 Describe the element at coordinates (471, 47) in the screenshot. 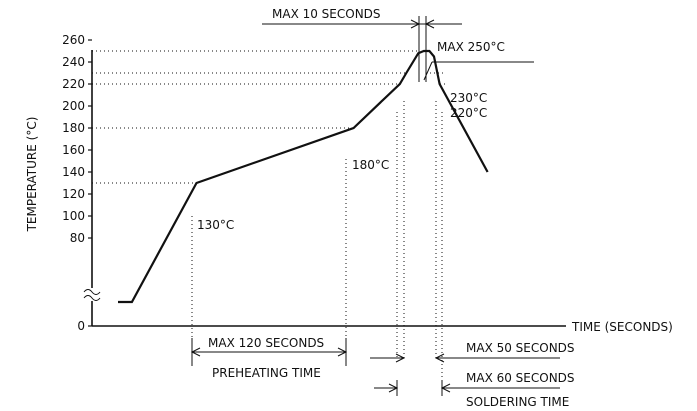

I see `label-max-250c: MAX 250°C` at that location.